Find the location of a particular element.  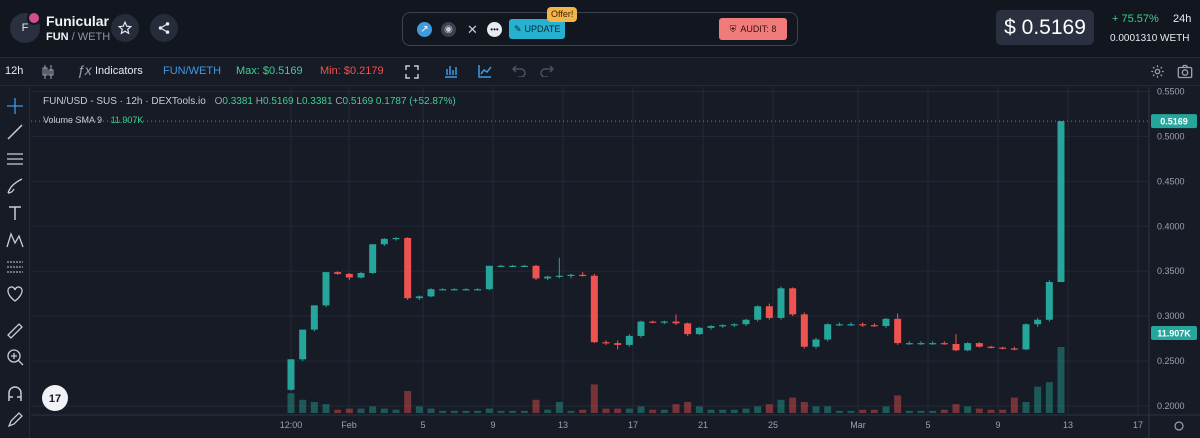

candle-type-icon is located at coordinates (48, 72).